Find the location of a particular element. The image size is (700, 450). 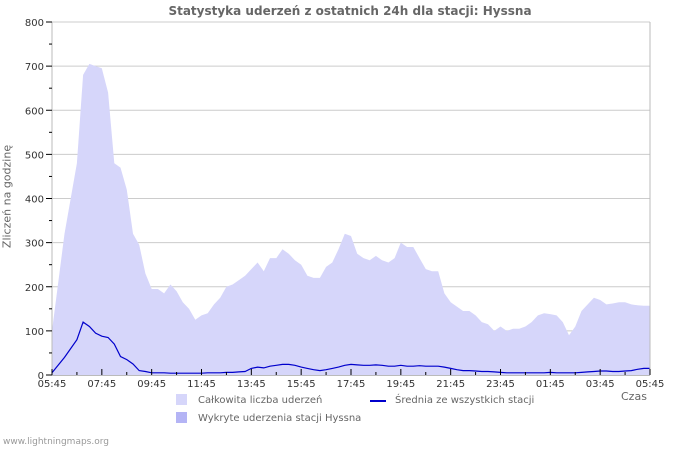

svg-text: 19:45 is located at coordinates (400, 384).